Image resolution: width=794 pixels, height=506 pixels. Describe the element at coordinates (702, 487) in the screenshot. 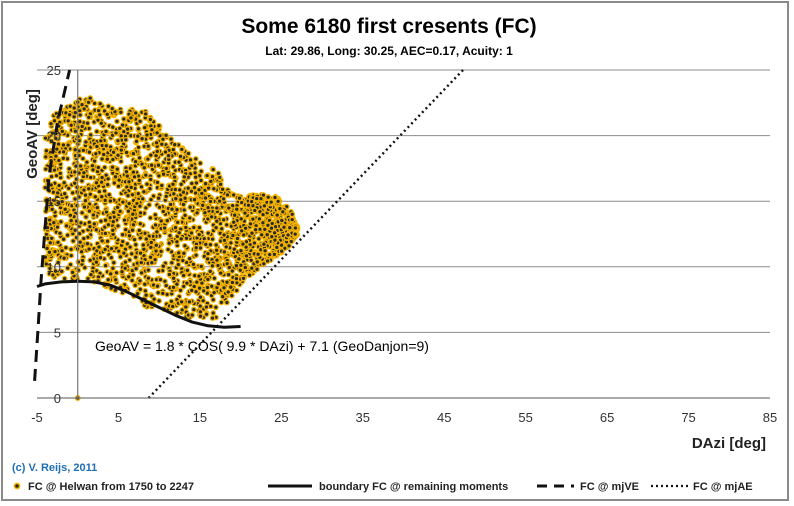

I see `legend-item-mjae: FC @ mjAE` at that location.